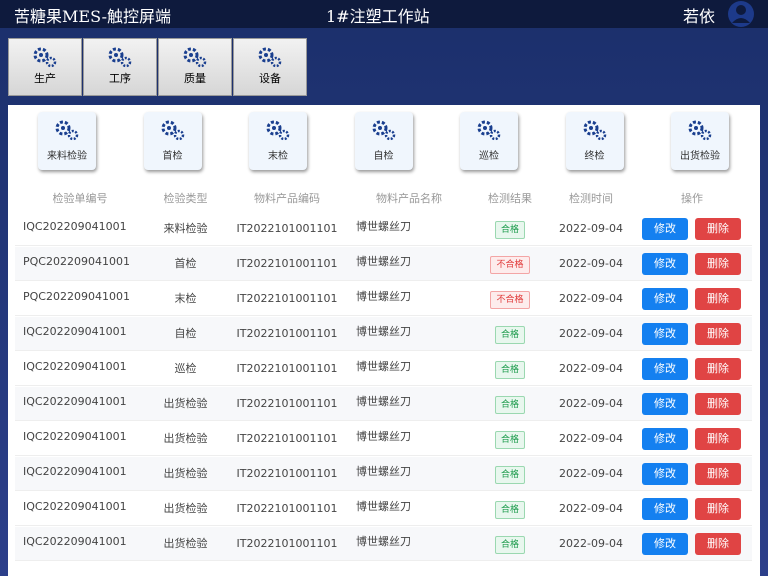  I want to click on column-header: 操作, so click(692, 199).